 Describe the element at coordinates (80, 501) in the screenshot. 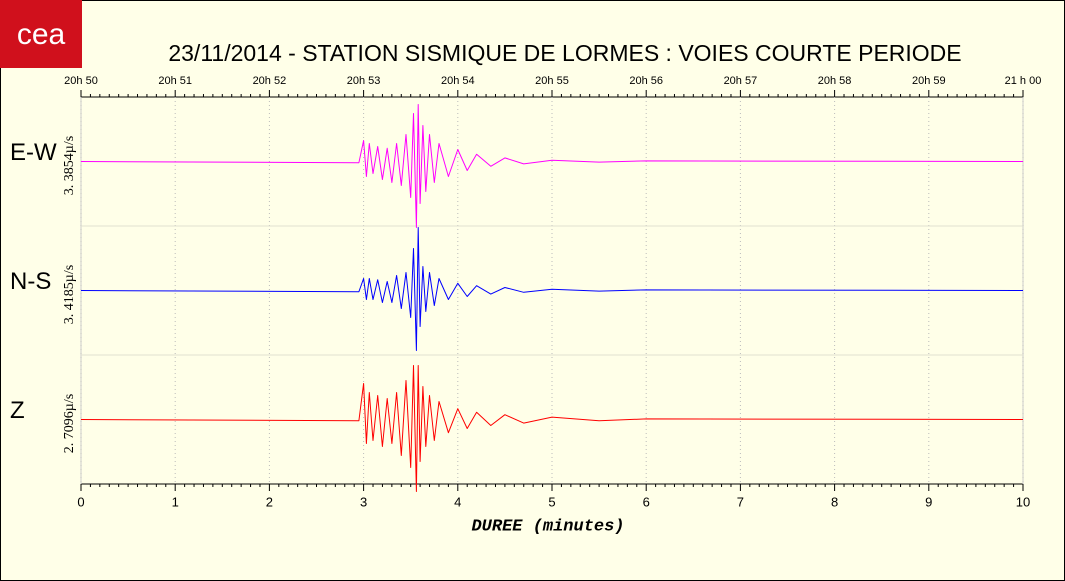

I see `x-tick-label: 0` at that location.